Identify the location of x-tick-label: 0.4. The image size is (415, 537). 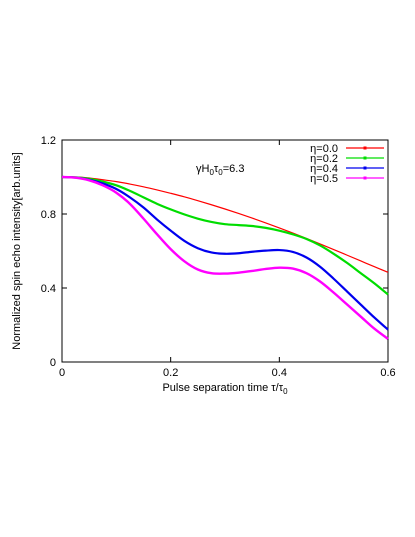
(279, 373).